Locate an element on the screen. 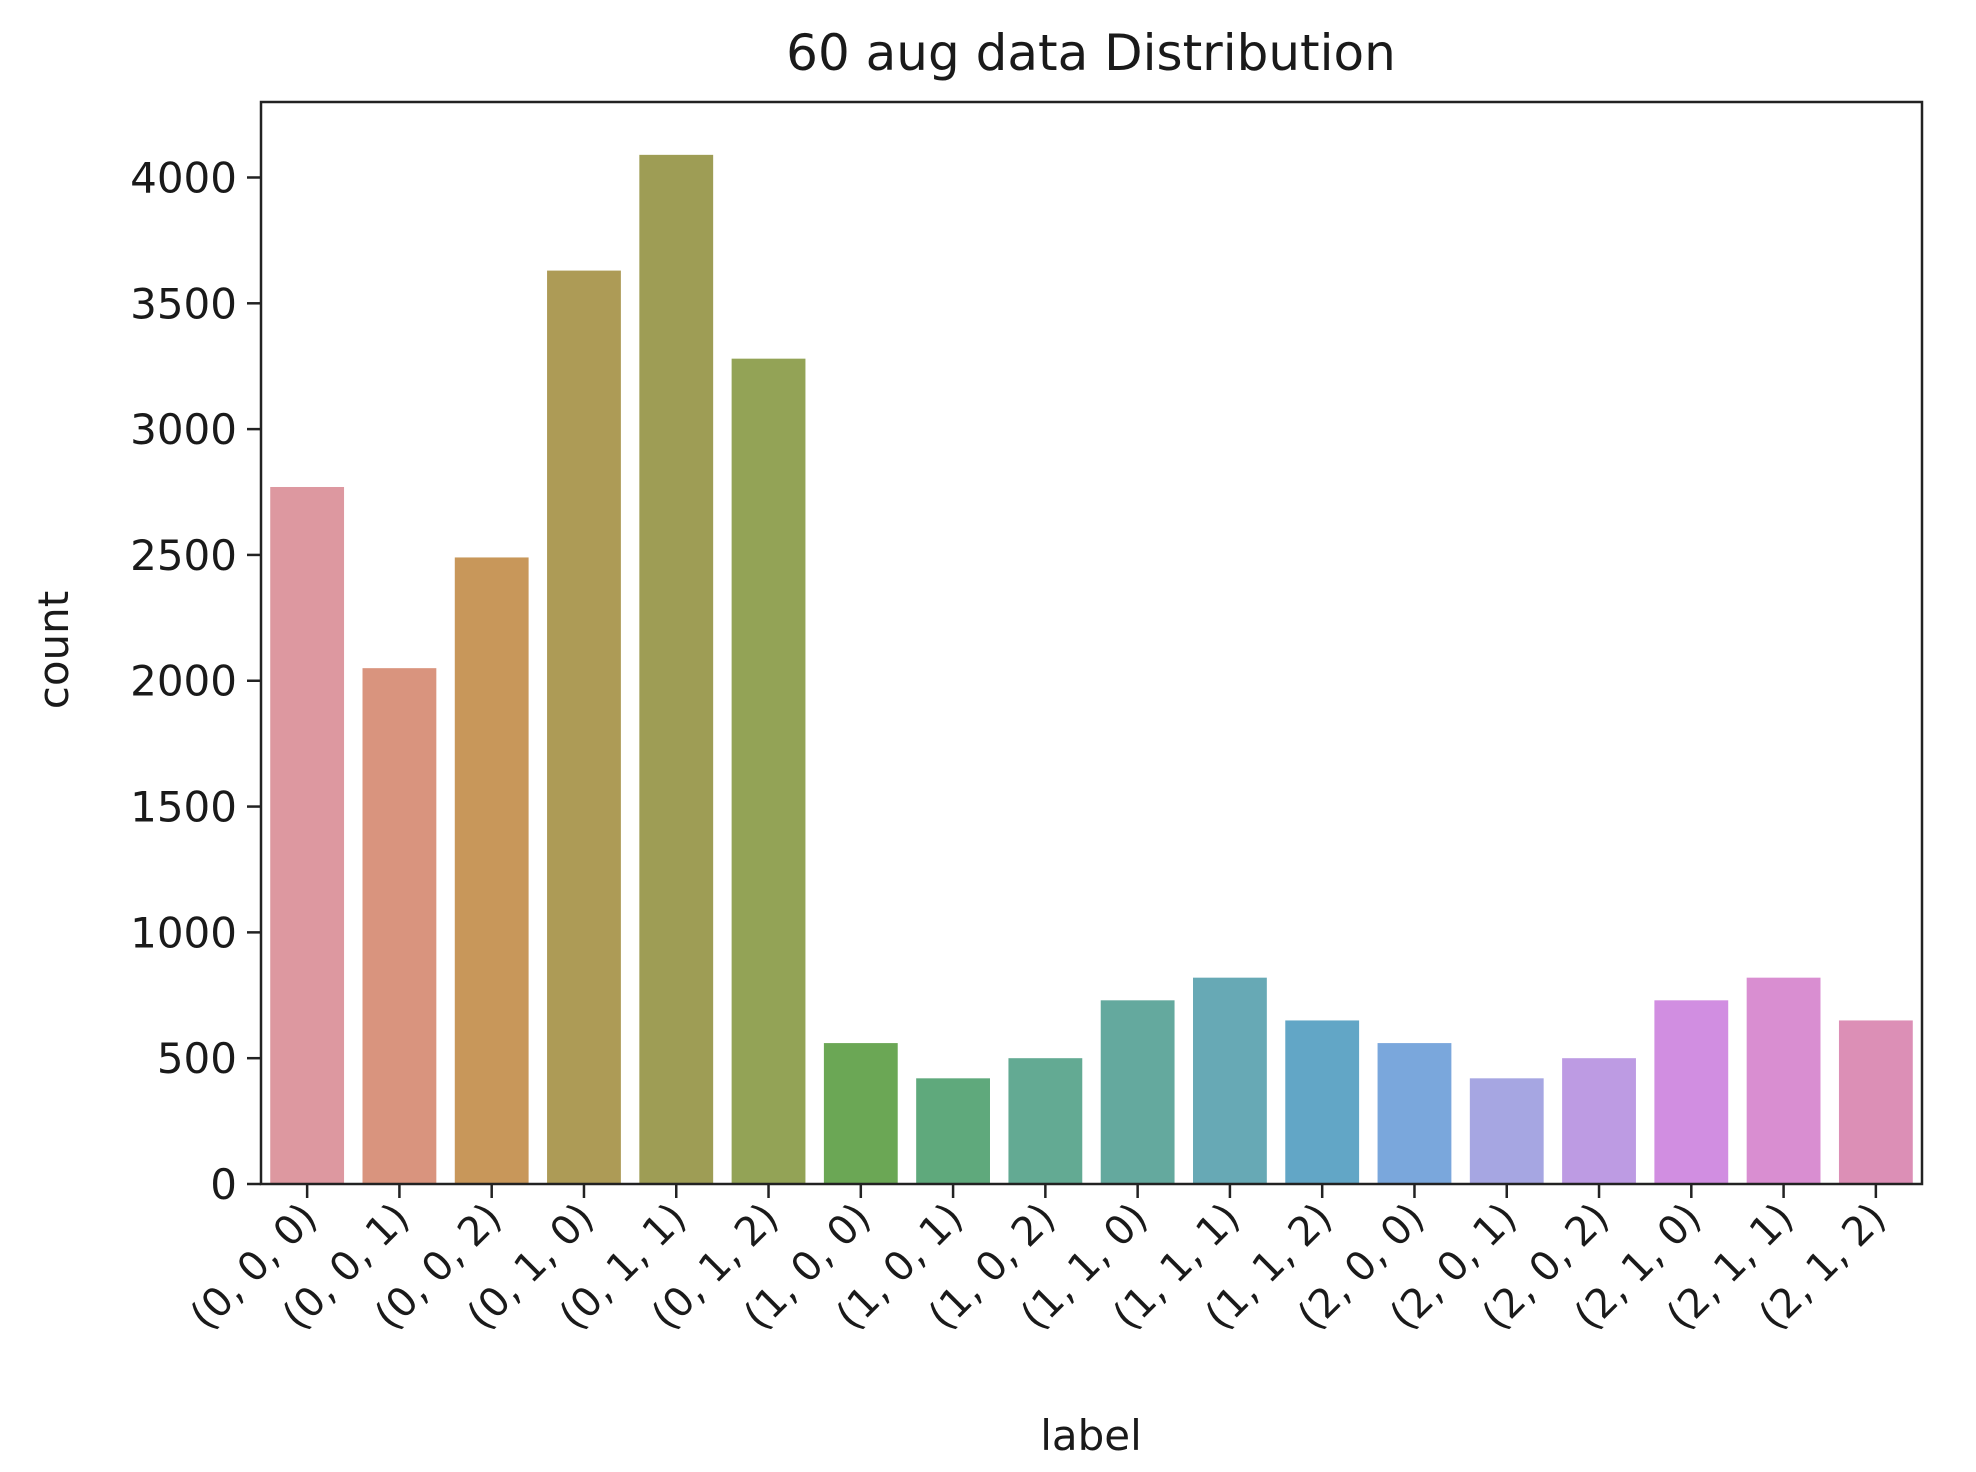 This screenshot has width=1976, height=1472. y-tick-label-8: 4000 is located at coordinates (183, 177).